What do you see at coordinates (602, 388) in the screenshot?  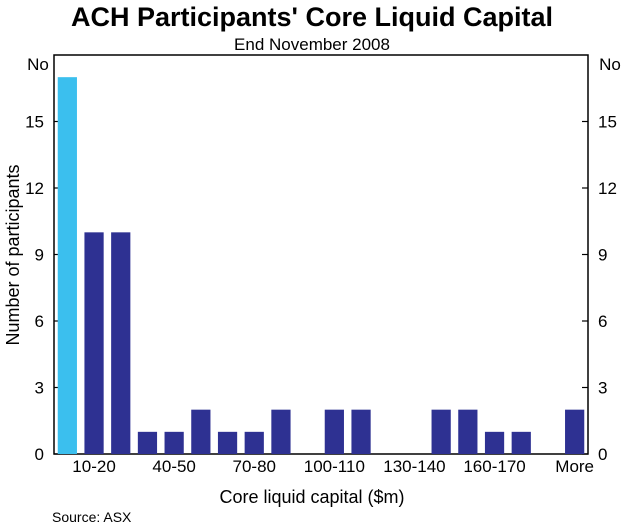 I see `y-tick-label-right: 3` at bounding box center [602, 388].